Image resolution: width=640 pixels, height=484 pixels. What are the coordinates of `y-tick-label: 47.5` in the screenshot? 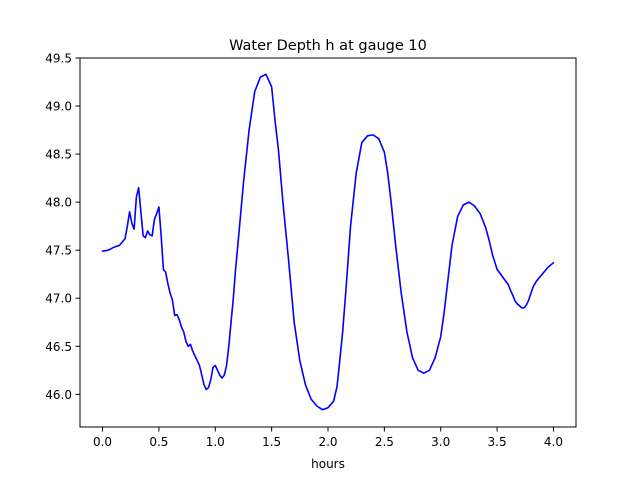 It's located at (58, 251).